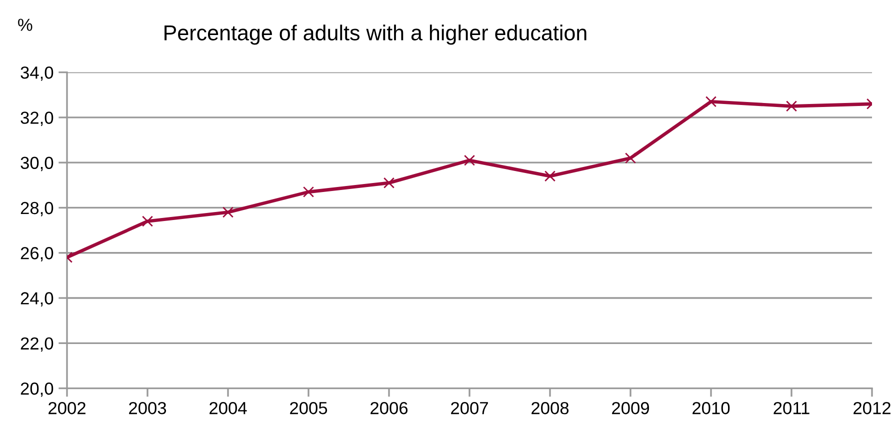  What do you see at coordinates (37, 389) in the screenshot?
I see `y-tick-label: 20,0` at bounding box center [37, 389].